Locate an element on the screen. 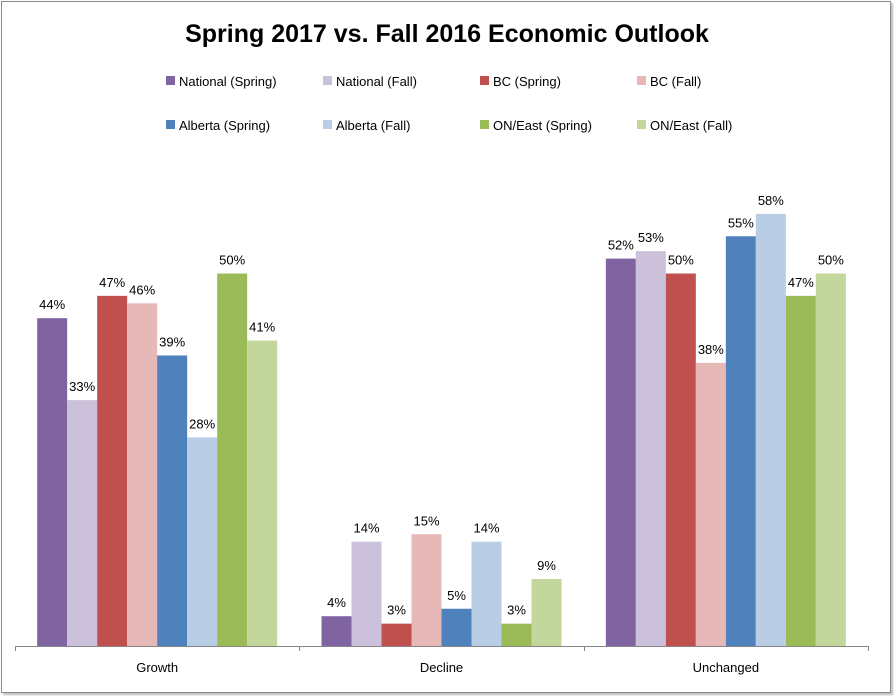  legend-entry: BC (Fall) is located at coordinates (675, 81).